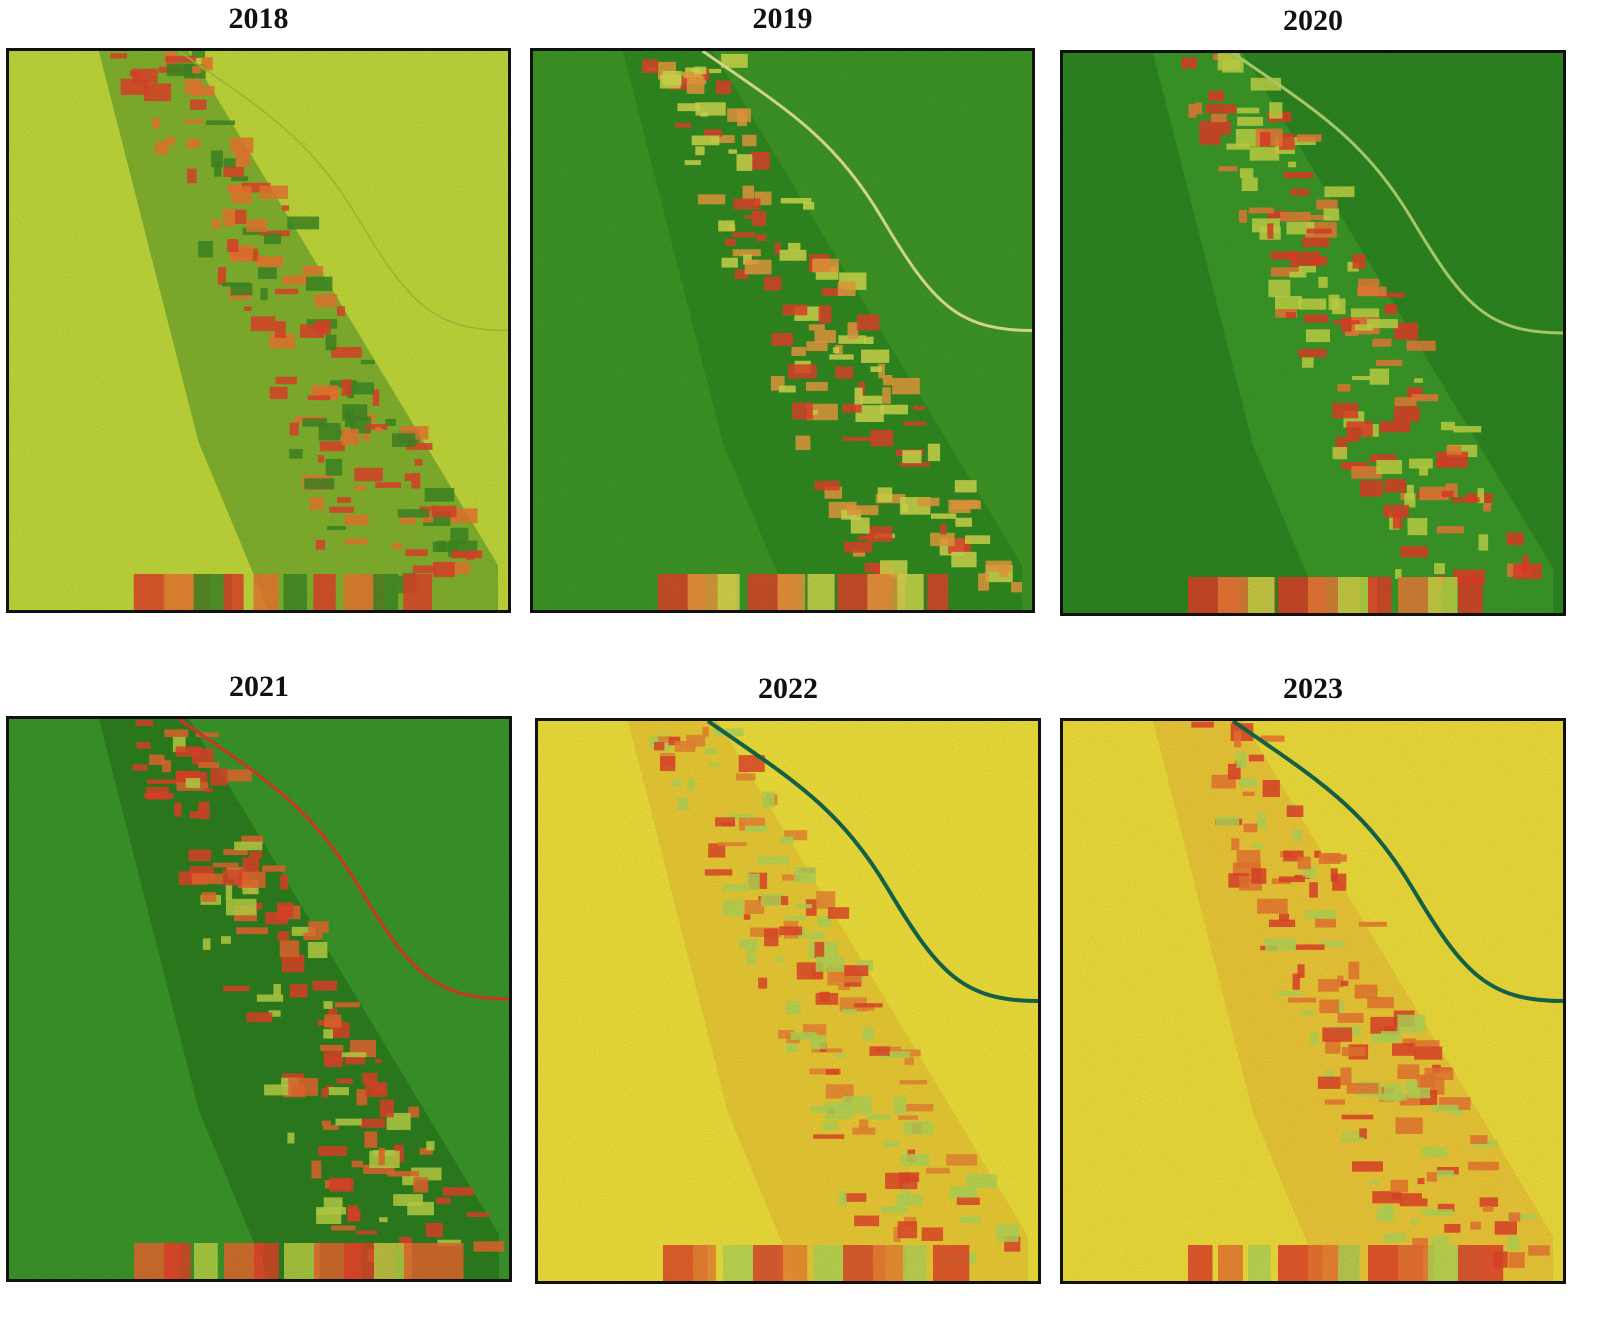 This screenshot has height=1318, width=1600. What do you see at coordinates (782, 18) in the screenshot?
I see `panel-title: 2019` at bounding box center [782, 18].